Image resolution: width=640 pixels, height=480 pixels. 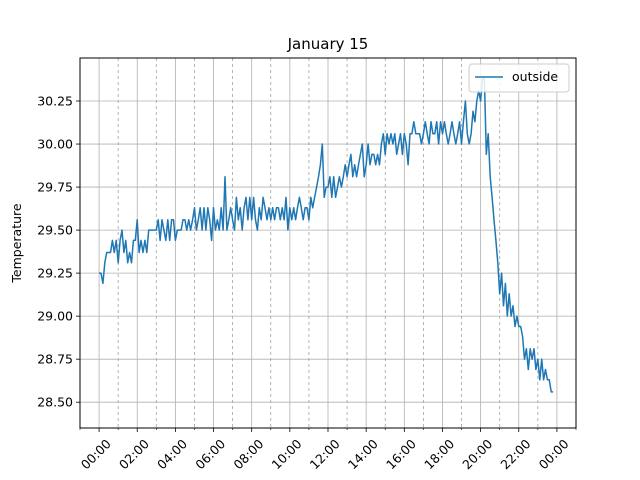 I want to click on y-tick-label: 29.25, so click(x=55, y=273).